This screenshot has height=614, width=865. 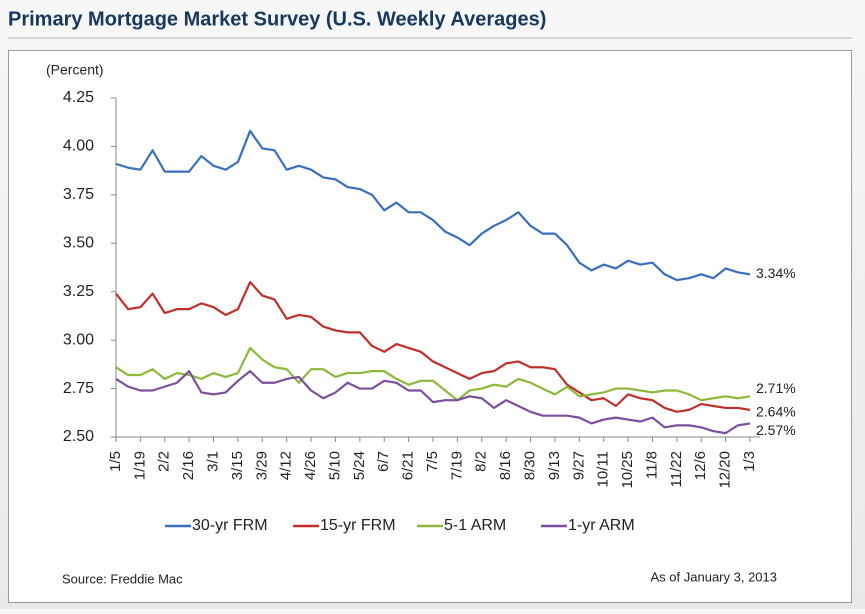 What do you see at coordinates (776, 430) in the screenshot?
I see `end-value-label: 2.57%` at bounding box center [776, 430].